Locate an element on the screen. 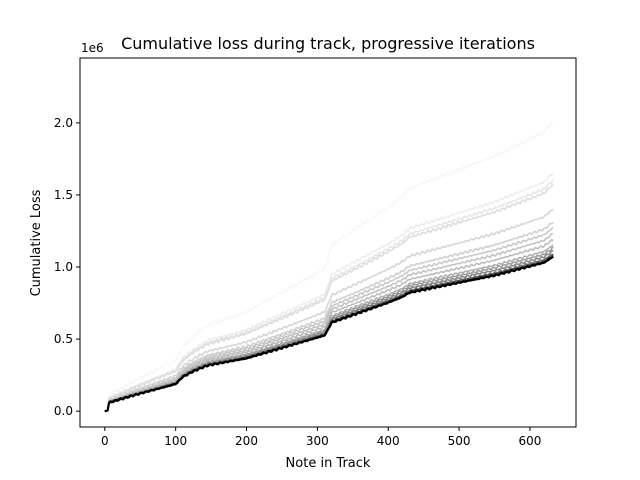 Image resolution: width=640 pixels, height=480 pixels. y-axis-label: Cumulative Loss is located at coordinates (36, 242).